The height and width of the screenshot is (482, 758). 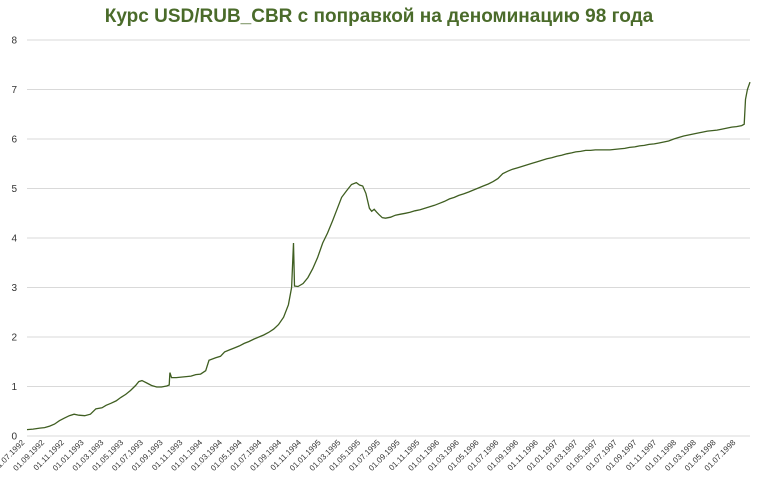 I want to click on y-tick-label: 2, so click(x=14, y=338).